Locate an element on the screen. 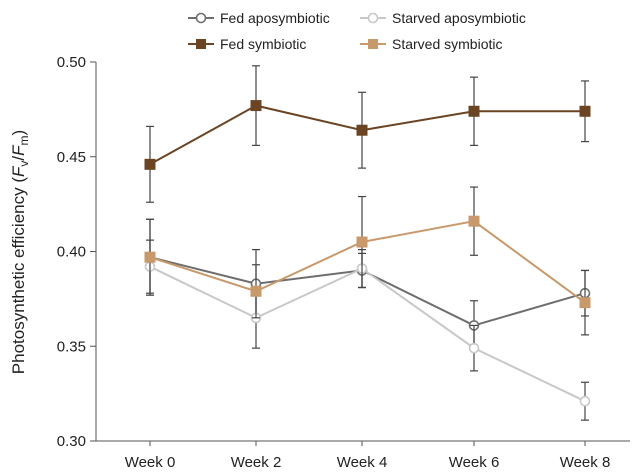 Image resolution: width=641 pixels, height=475 pixels. y-axis-title-suffix: ) is located at coordinates (18, 133).